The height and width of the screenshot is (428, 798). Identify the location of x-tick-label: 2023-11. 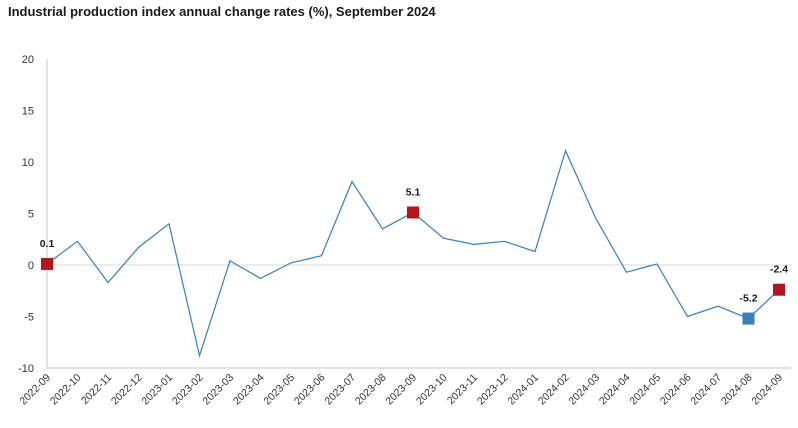
(462, 389).